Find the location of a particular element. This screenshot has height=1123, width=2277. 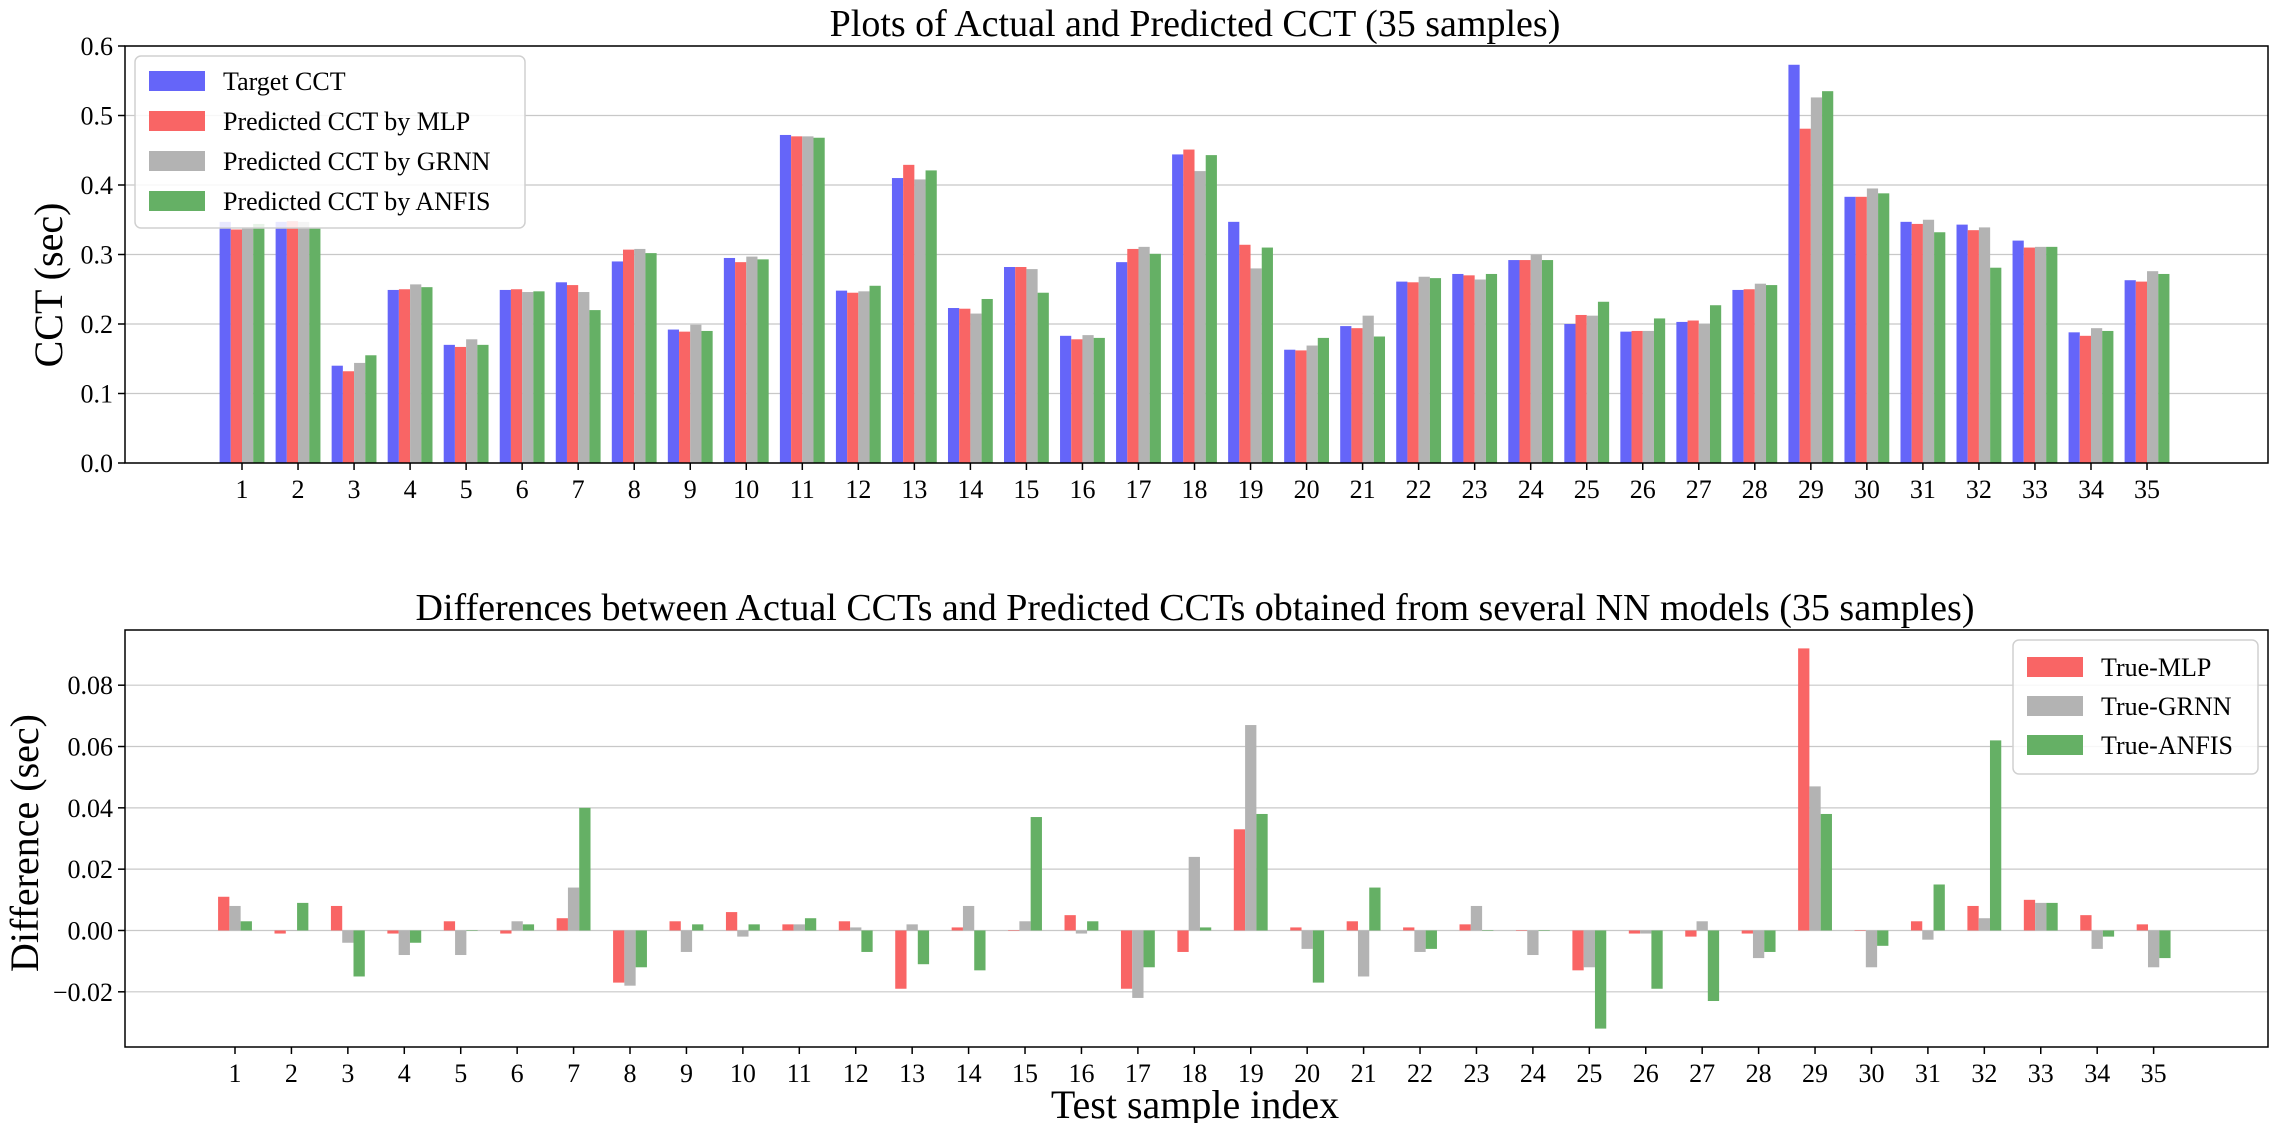

legend-swatch-grnn is located at coordinates (177, 161).